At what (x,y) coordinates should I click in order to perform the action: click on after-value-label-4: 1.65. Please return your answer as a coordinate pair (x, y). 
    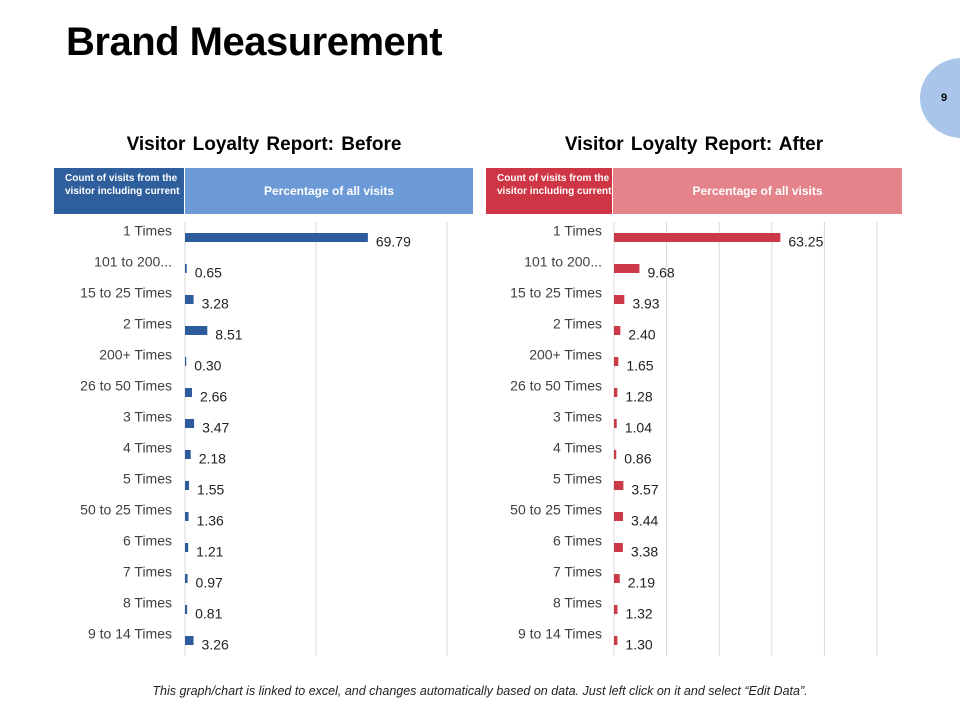
    Looking at the image, I should click on (639, 366).